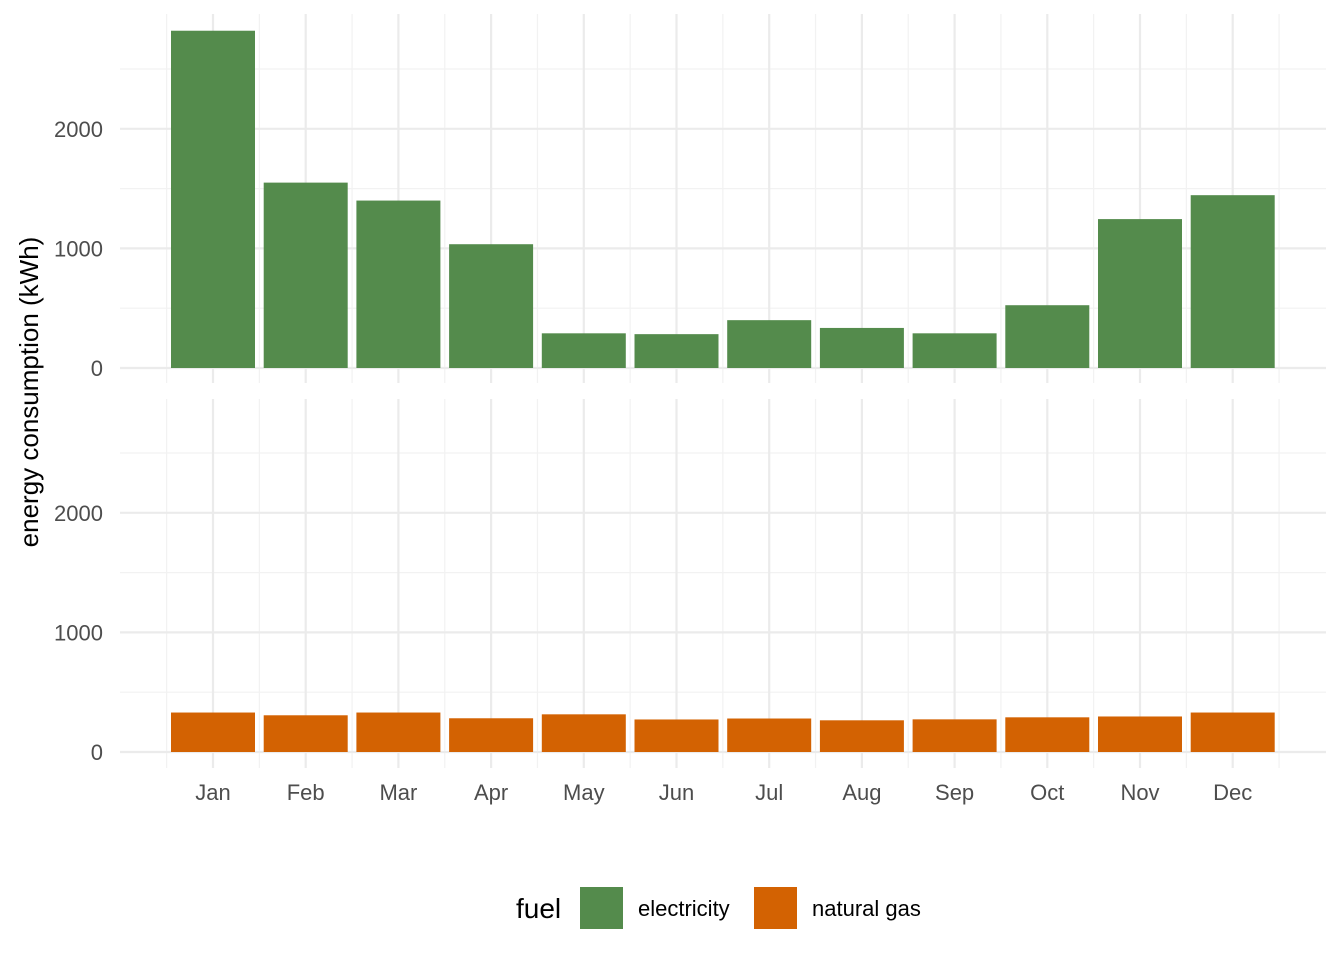  What do you see at coordinates (954, 735) in the screenshot?
I see `bar-natural-gas-sep` at bounding box center [954, 735].